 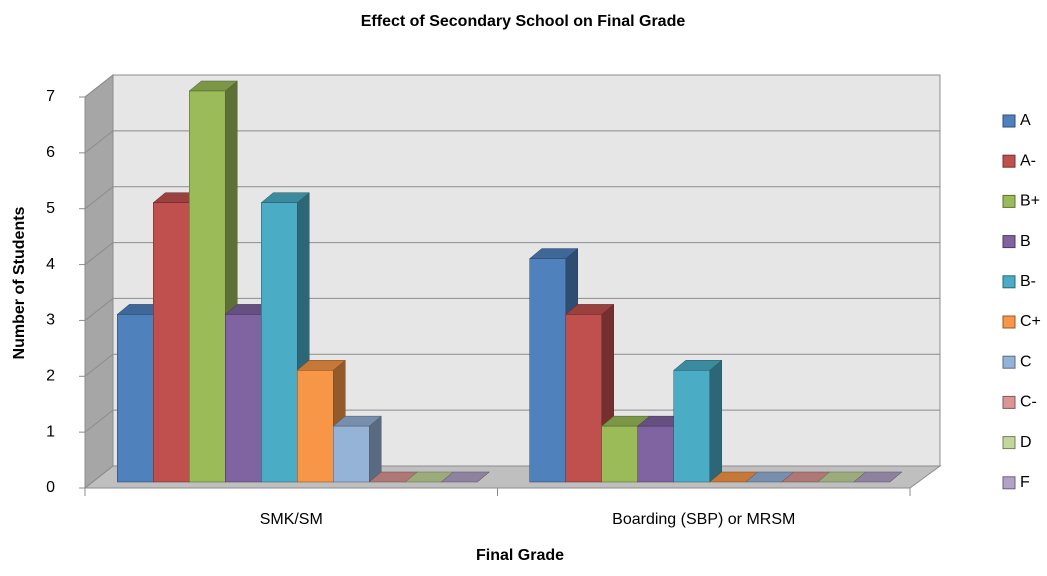 What do you see at coordinates (19, 282) in the screenshot?
I see `y-axis-label: Number of Students` at bounding box center [19, 282].